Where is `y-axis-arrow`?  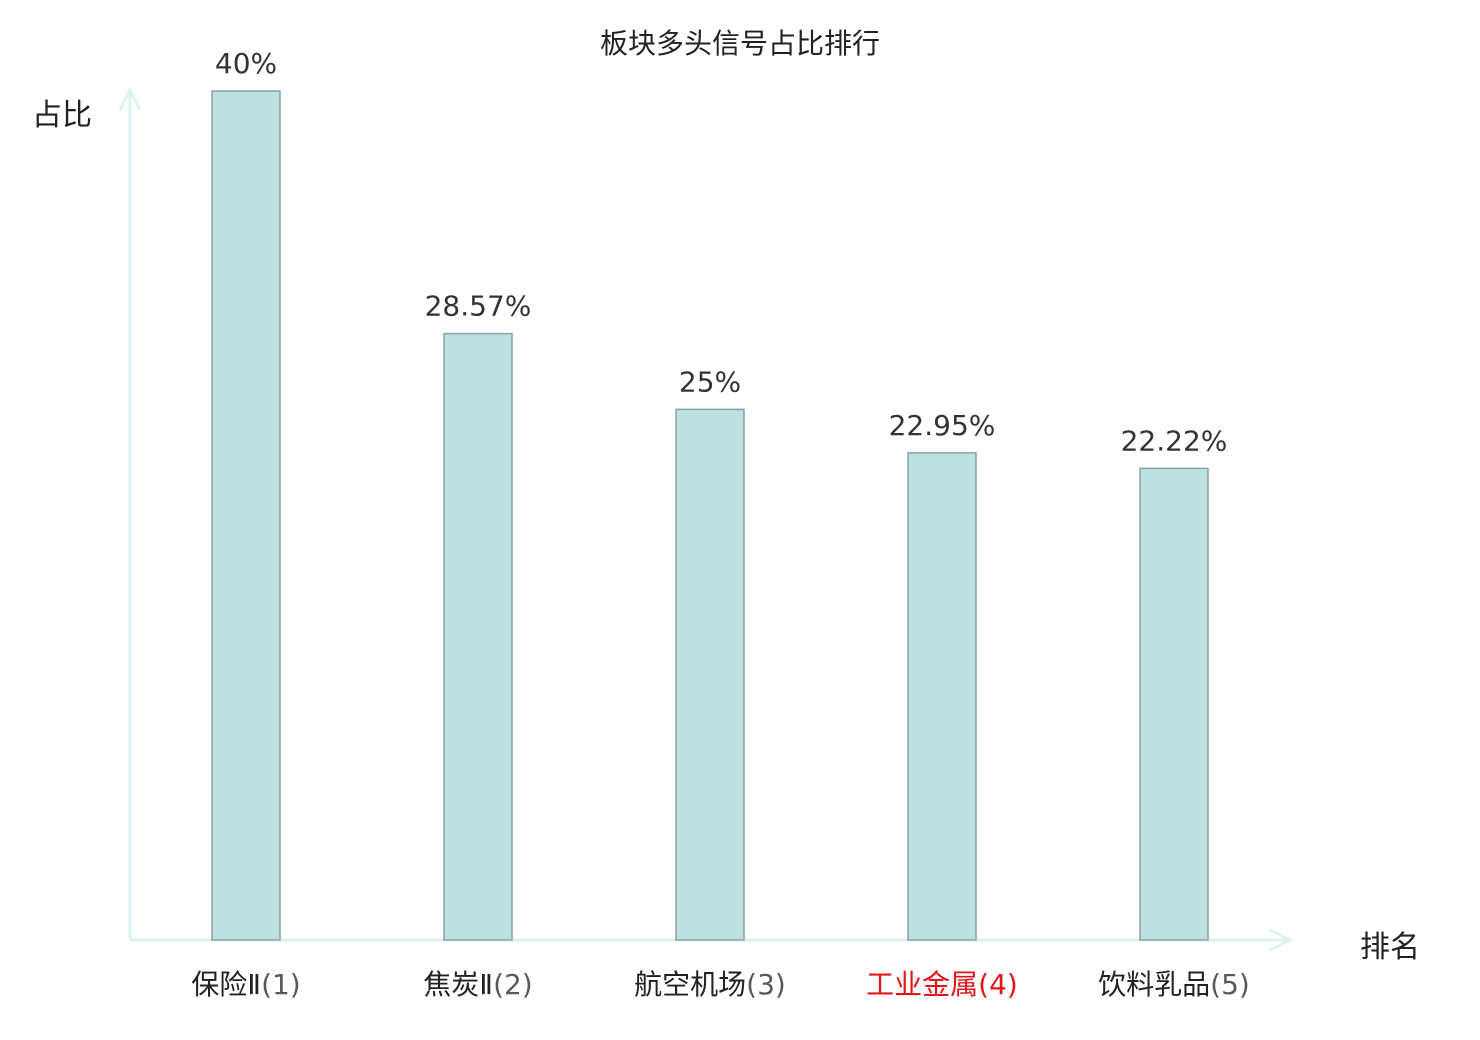 y-axis-arrow is located at coordinates (130, 98).